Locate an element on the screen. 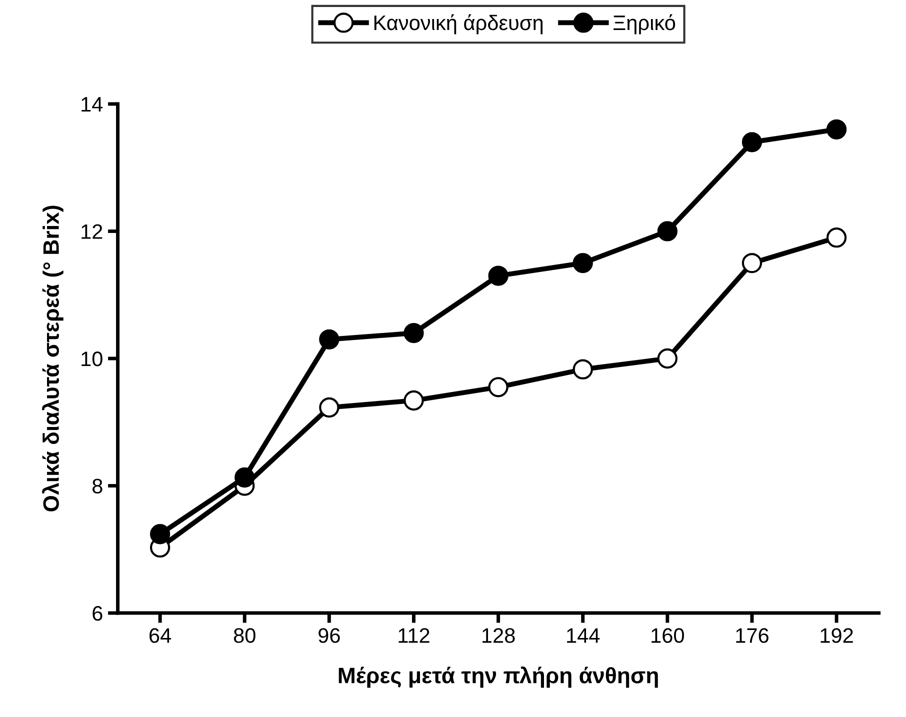 The image size is (906, 717). y-tick-label: 10 is located at coordinates (92, 359).